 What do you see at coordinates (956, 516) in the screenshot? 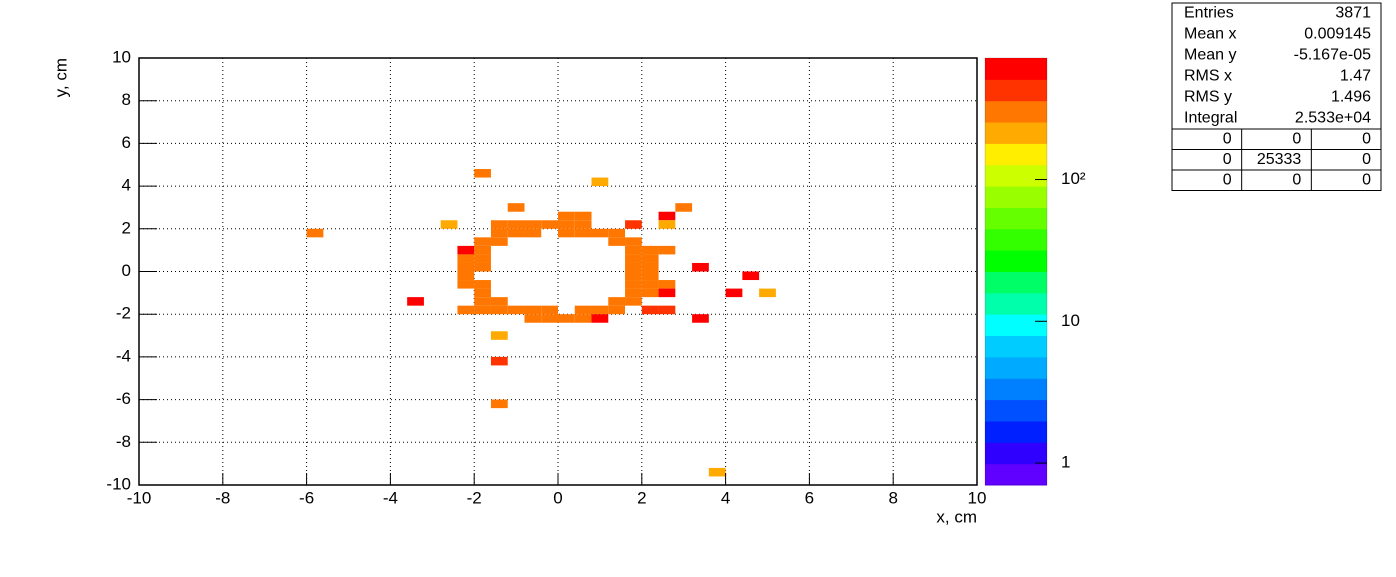
I see `x-axis-title: x, cm` at bounding box center [956, 516].